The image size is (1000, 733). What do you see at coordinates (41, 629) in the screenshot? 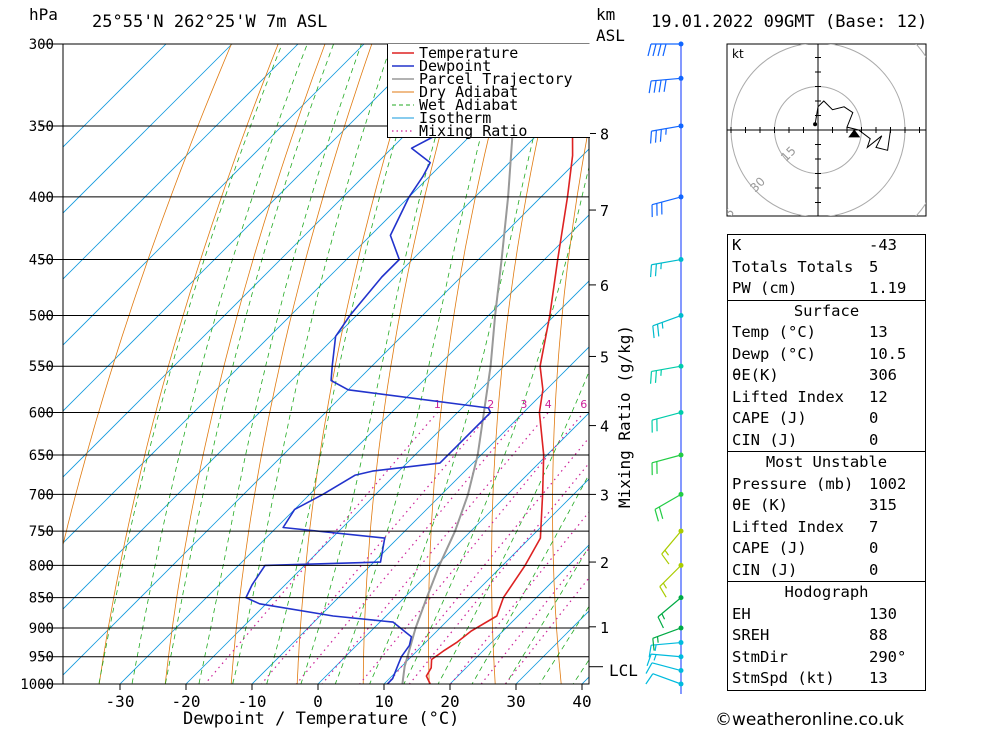
I see `pressure-tick-label: 900` at bounding box center [41, 629].